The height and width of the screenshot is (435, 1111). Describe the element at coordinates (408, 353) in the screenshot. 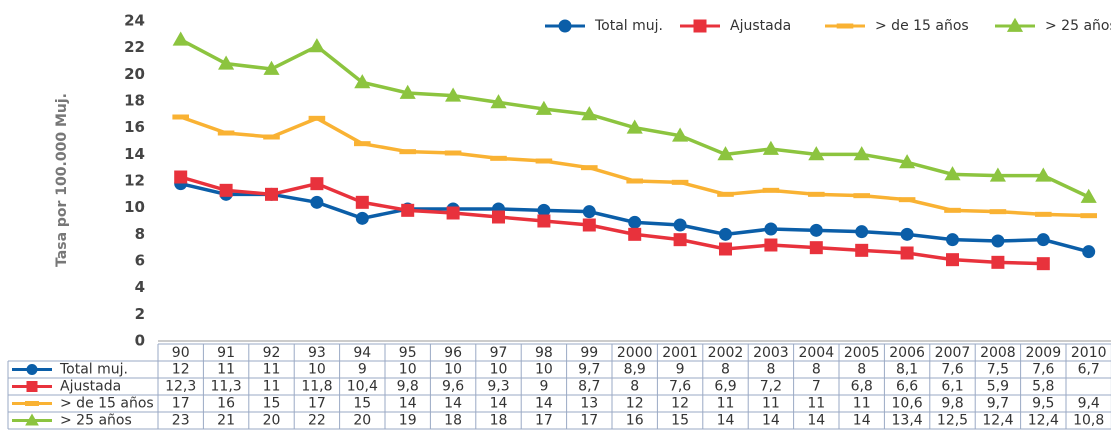

I see `x-tick-label: 95` at that location.